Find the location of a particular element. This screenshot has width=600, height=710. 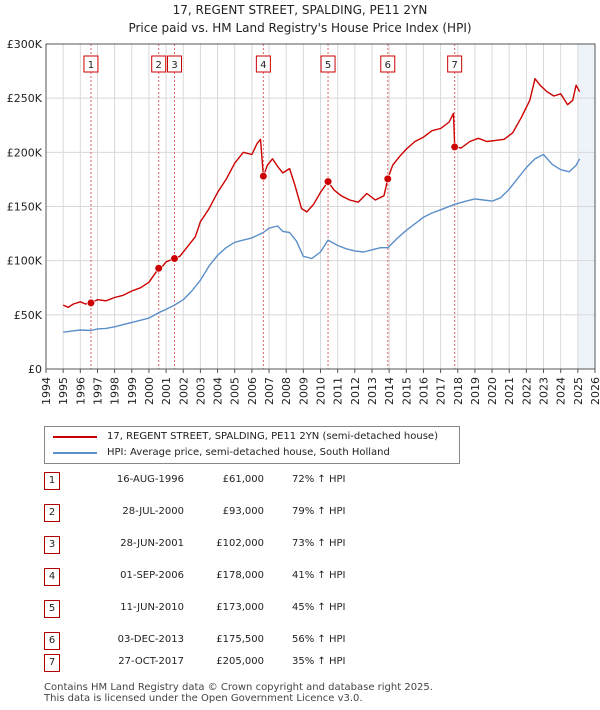

transaction-row: 5 11-JUN-2010 £173,000 45% ↑ HPI is located at coordinates (234, 610).